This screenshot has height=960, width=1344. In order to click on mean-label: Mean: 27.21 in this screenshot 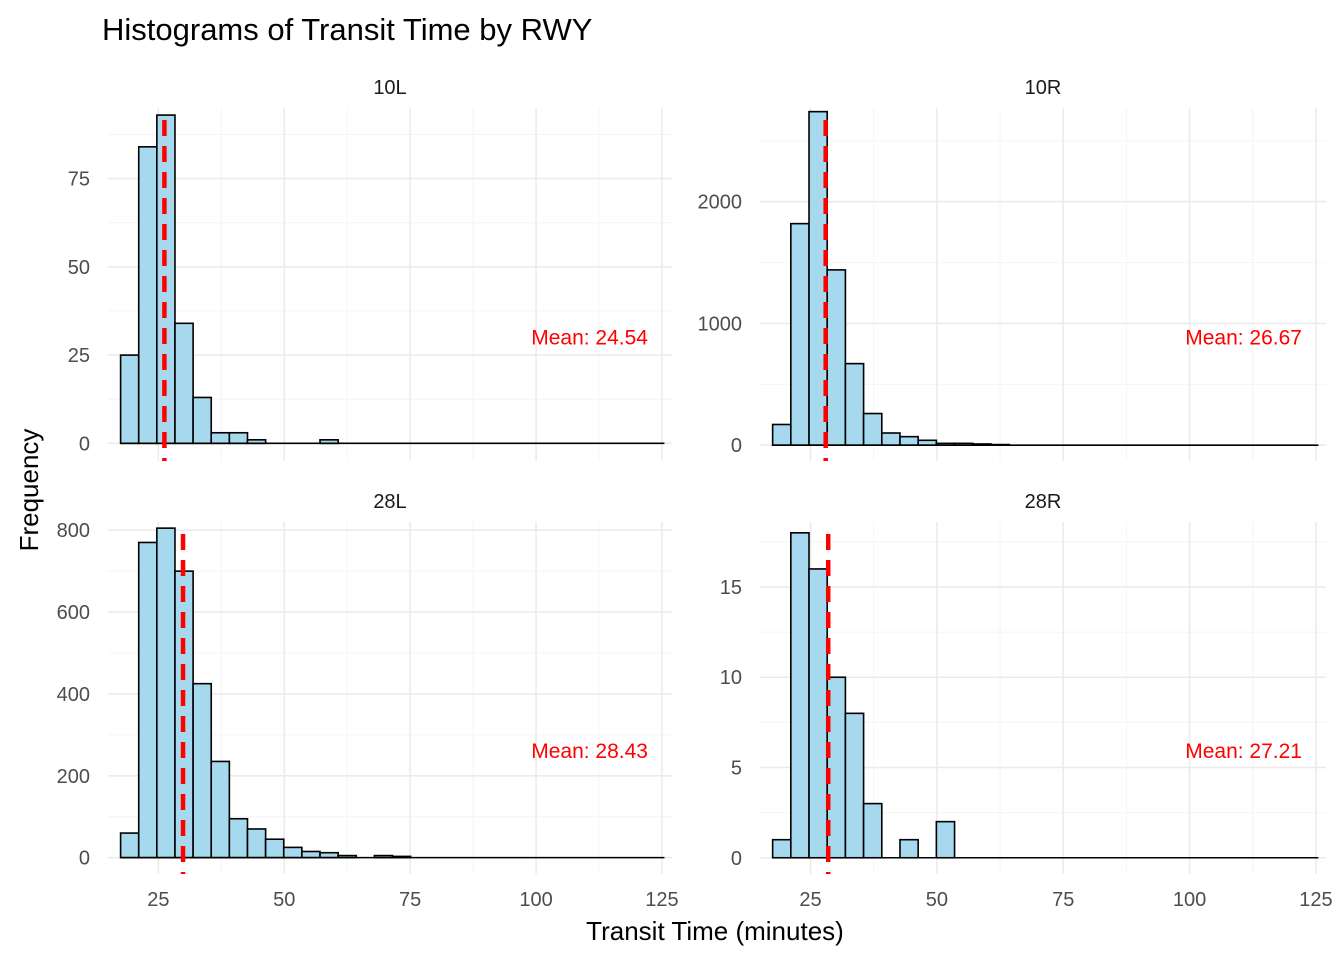, I will do `click(1243, 751)`.